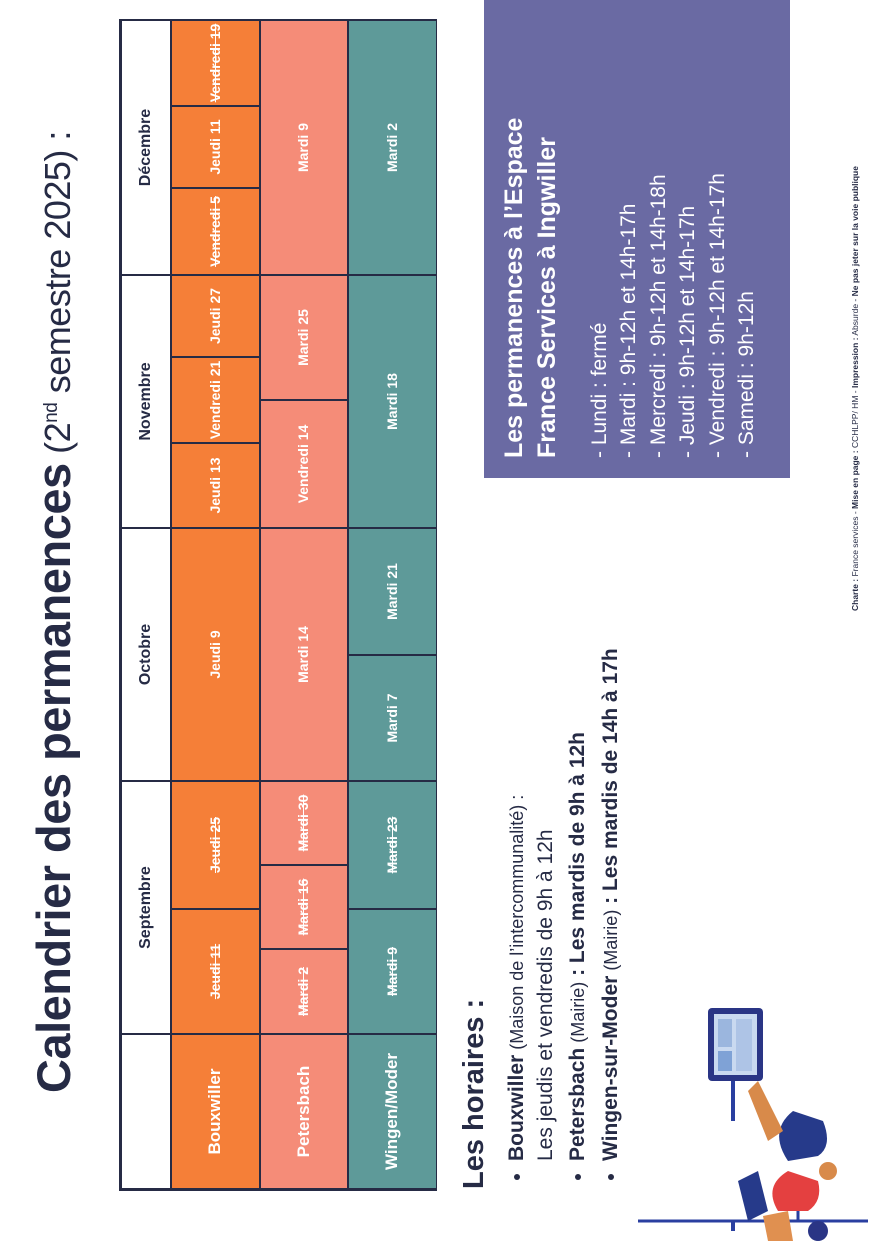 This screenshot has height=1241, width=875. I want to click on date-cell: Vendredi 21, so click(215, 400).